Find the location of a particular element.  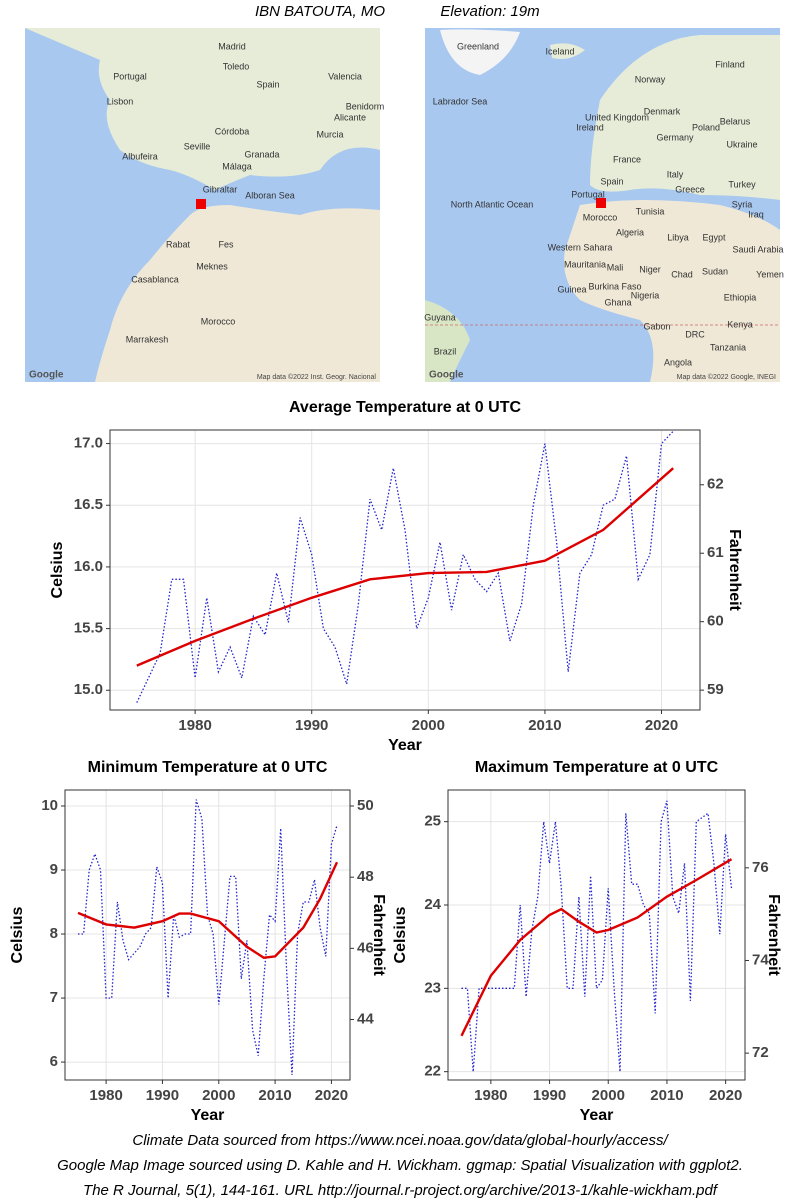

y-tick-label: 8 is located at coordinates (54, 933).